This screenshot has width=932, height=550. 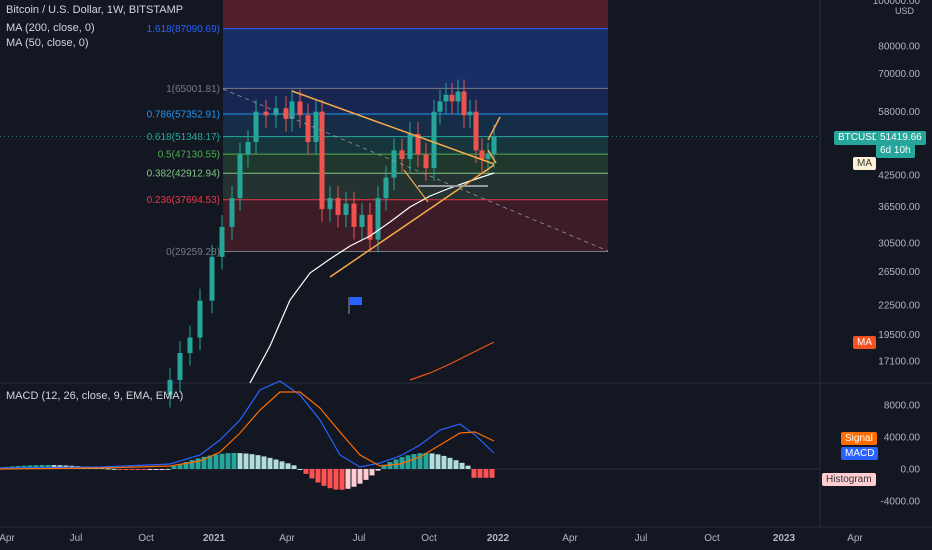 I want to click on fib-zone-extension, so click(x=415, y=14).